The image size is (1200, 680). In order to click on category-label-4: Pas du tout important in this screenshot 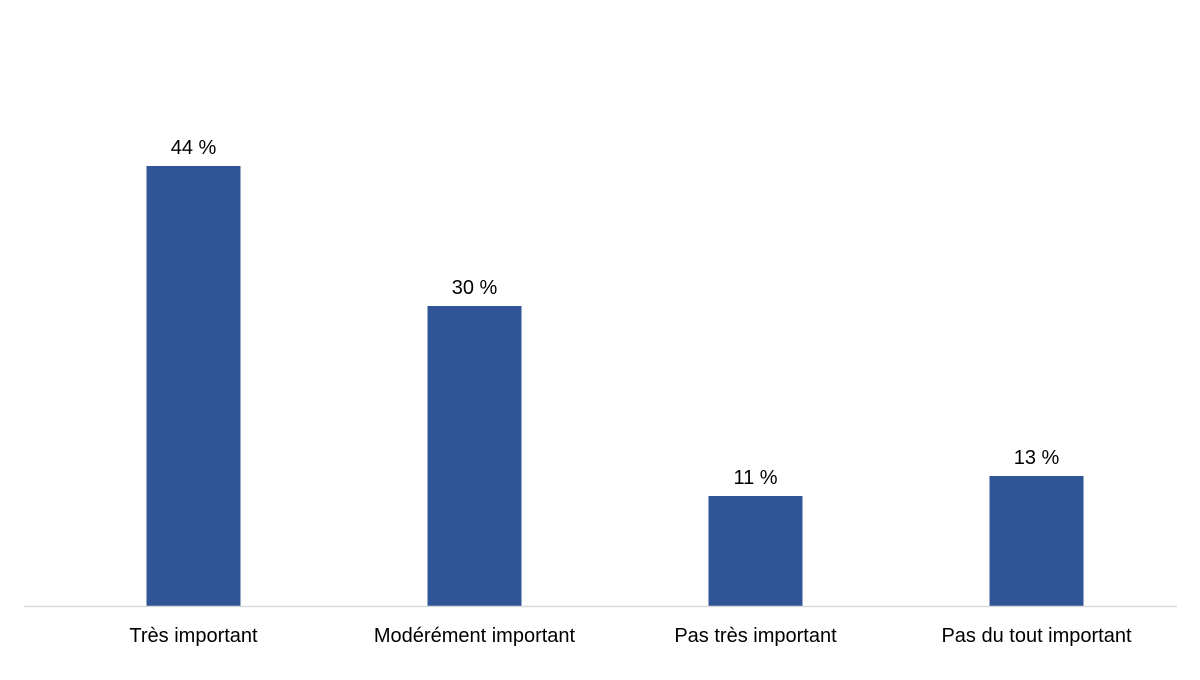, I will do `click(1036, 636)`.